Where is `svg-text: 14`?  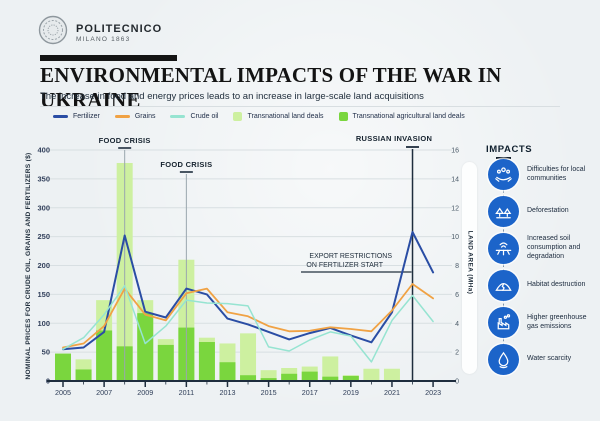
svg-text: 14 is located at coordinates (455, 179).